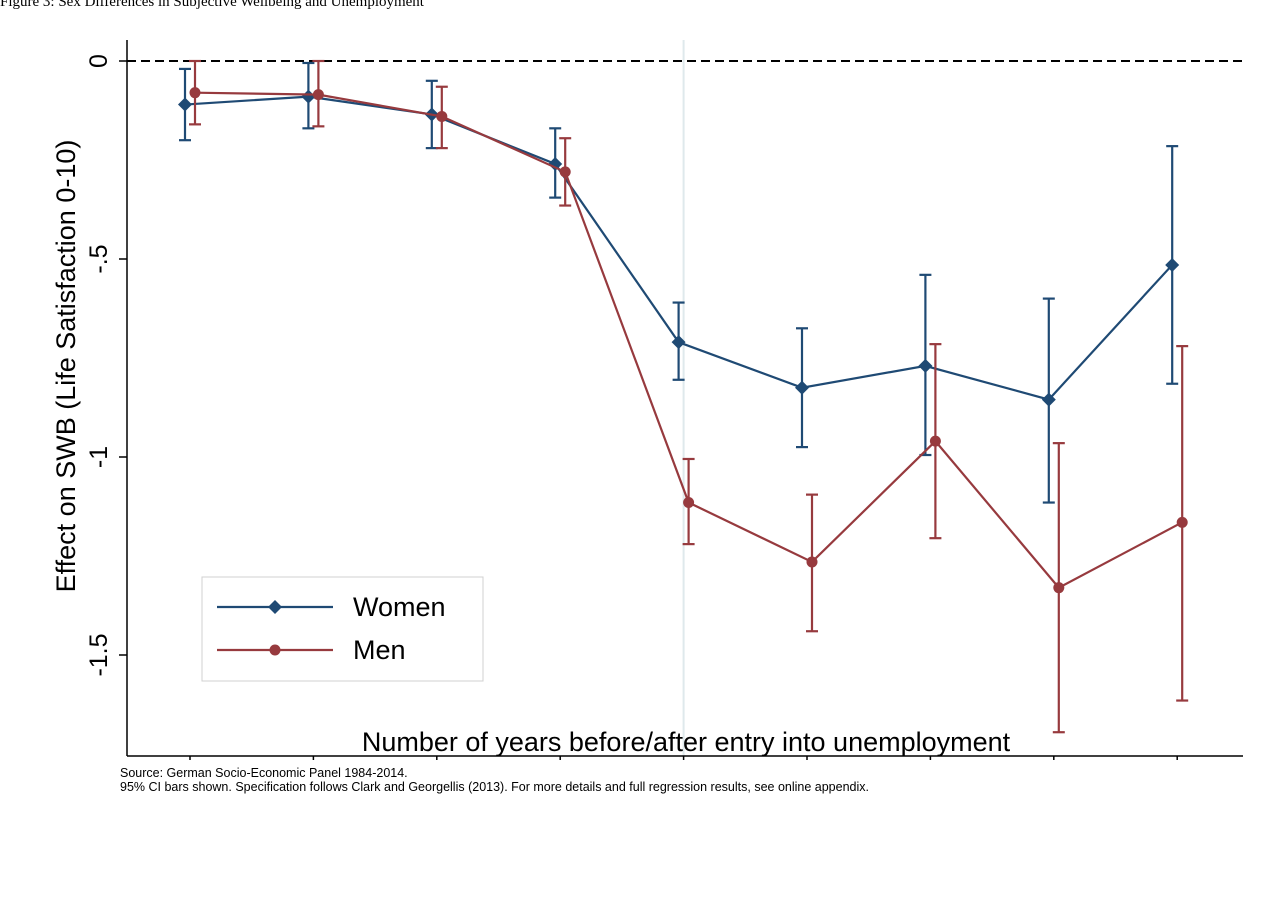  I want to click on legend: Women Men, so click(342, 629).